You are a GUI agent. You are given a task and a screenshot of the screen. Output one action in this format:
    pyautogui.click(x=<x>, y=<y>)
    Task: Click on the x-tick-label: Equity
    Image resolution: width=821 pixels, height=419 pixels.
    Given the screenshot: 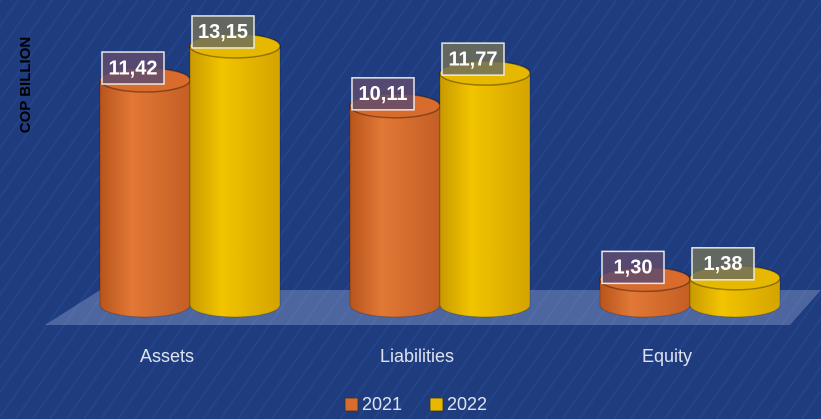 What is the action you would take?
    pyautogui.click(x=667, y=356)
    